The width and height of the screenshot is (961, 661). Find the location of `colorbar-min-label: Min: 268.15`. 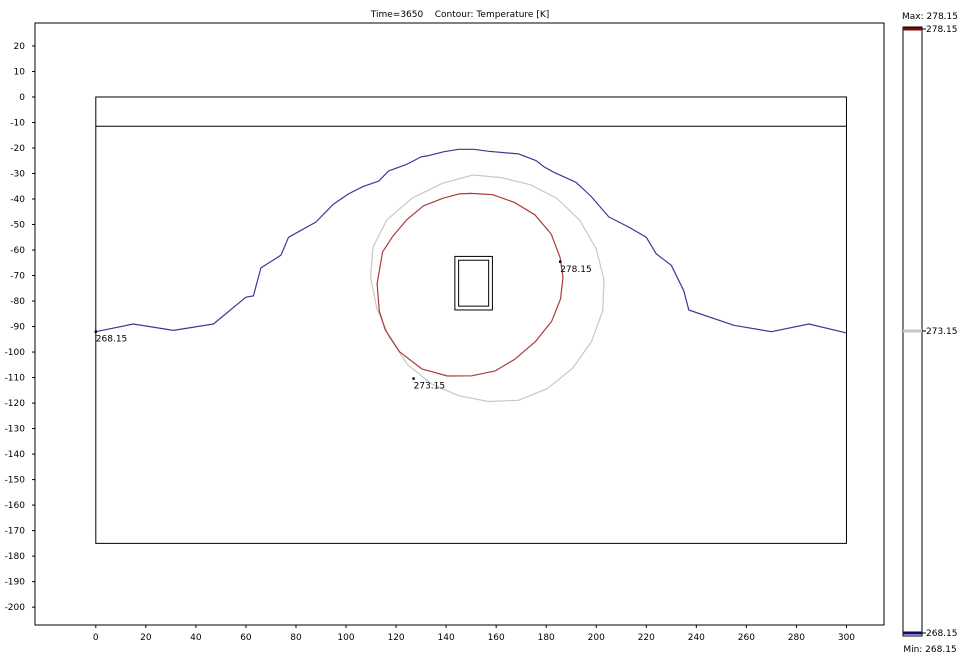

colorbar-min-label: Min: 268.15 is located at coordinates (929, 650).